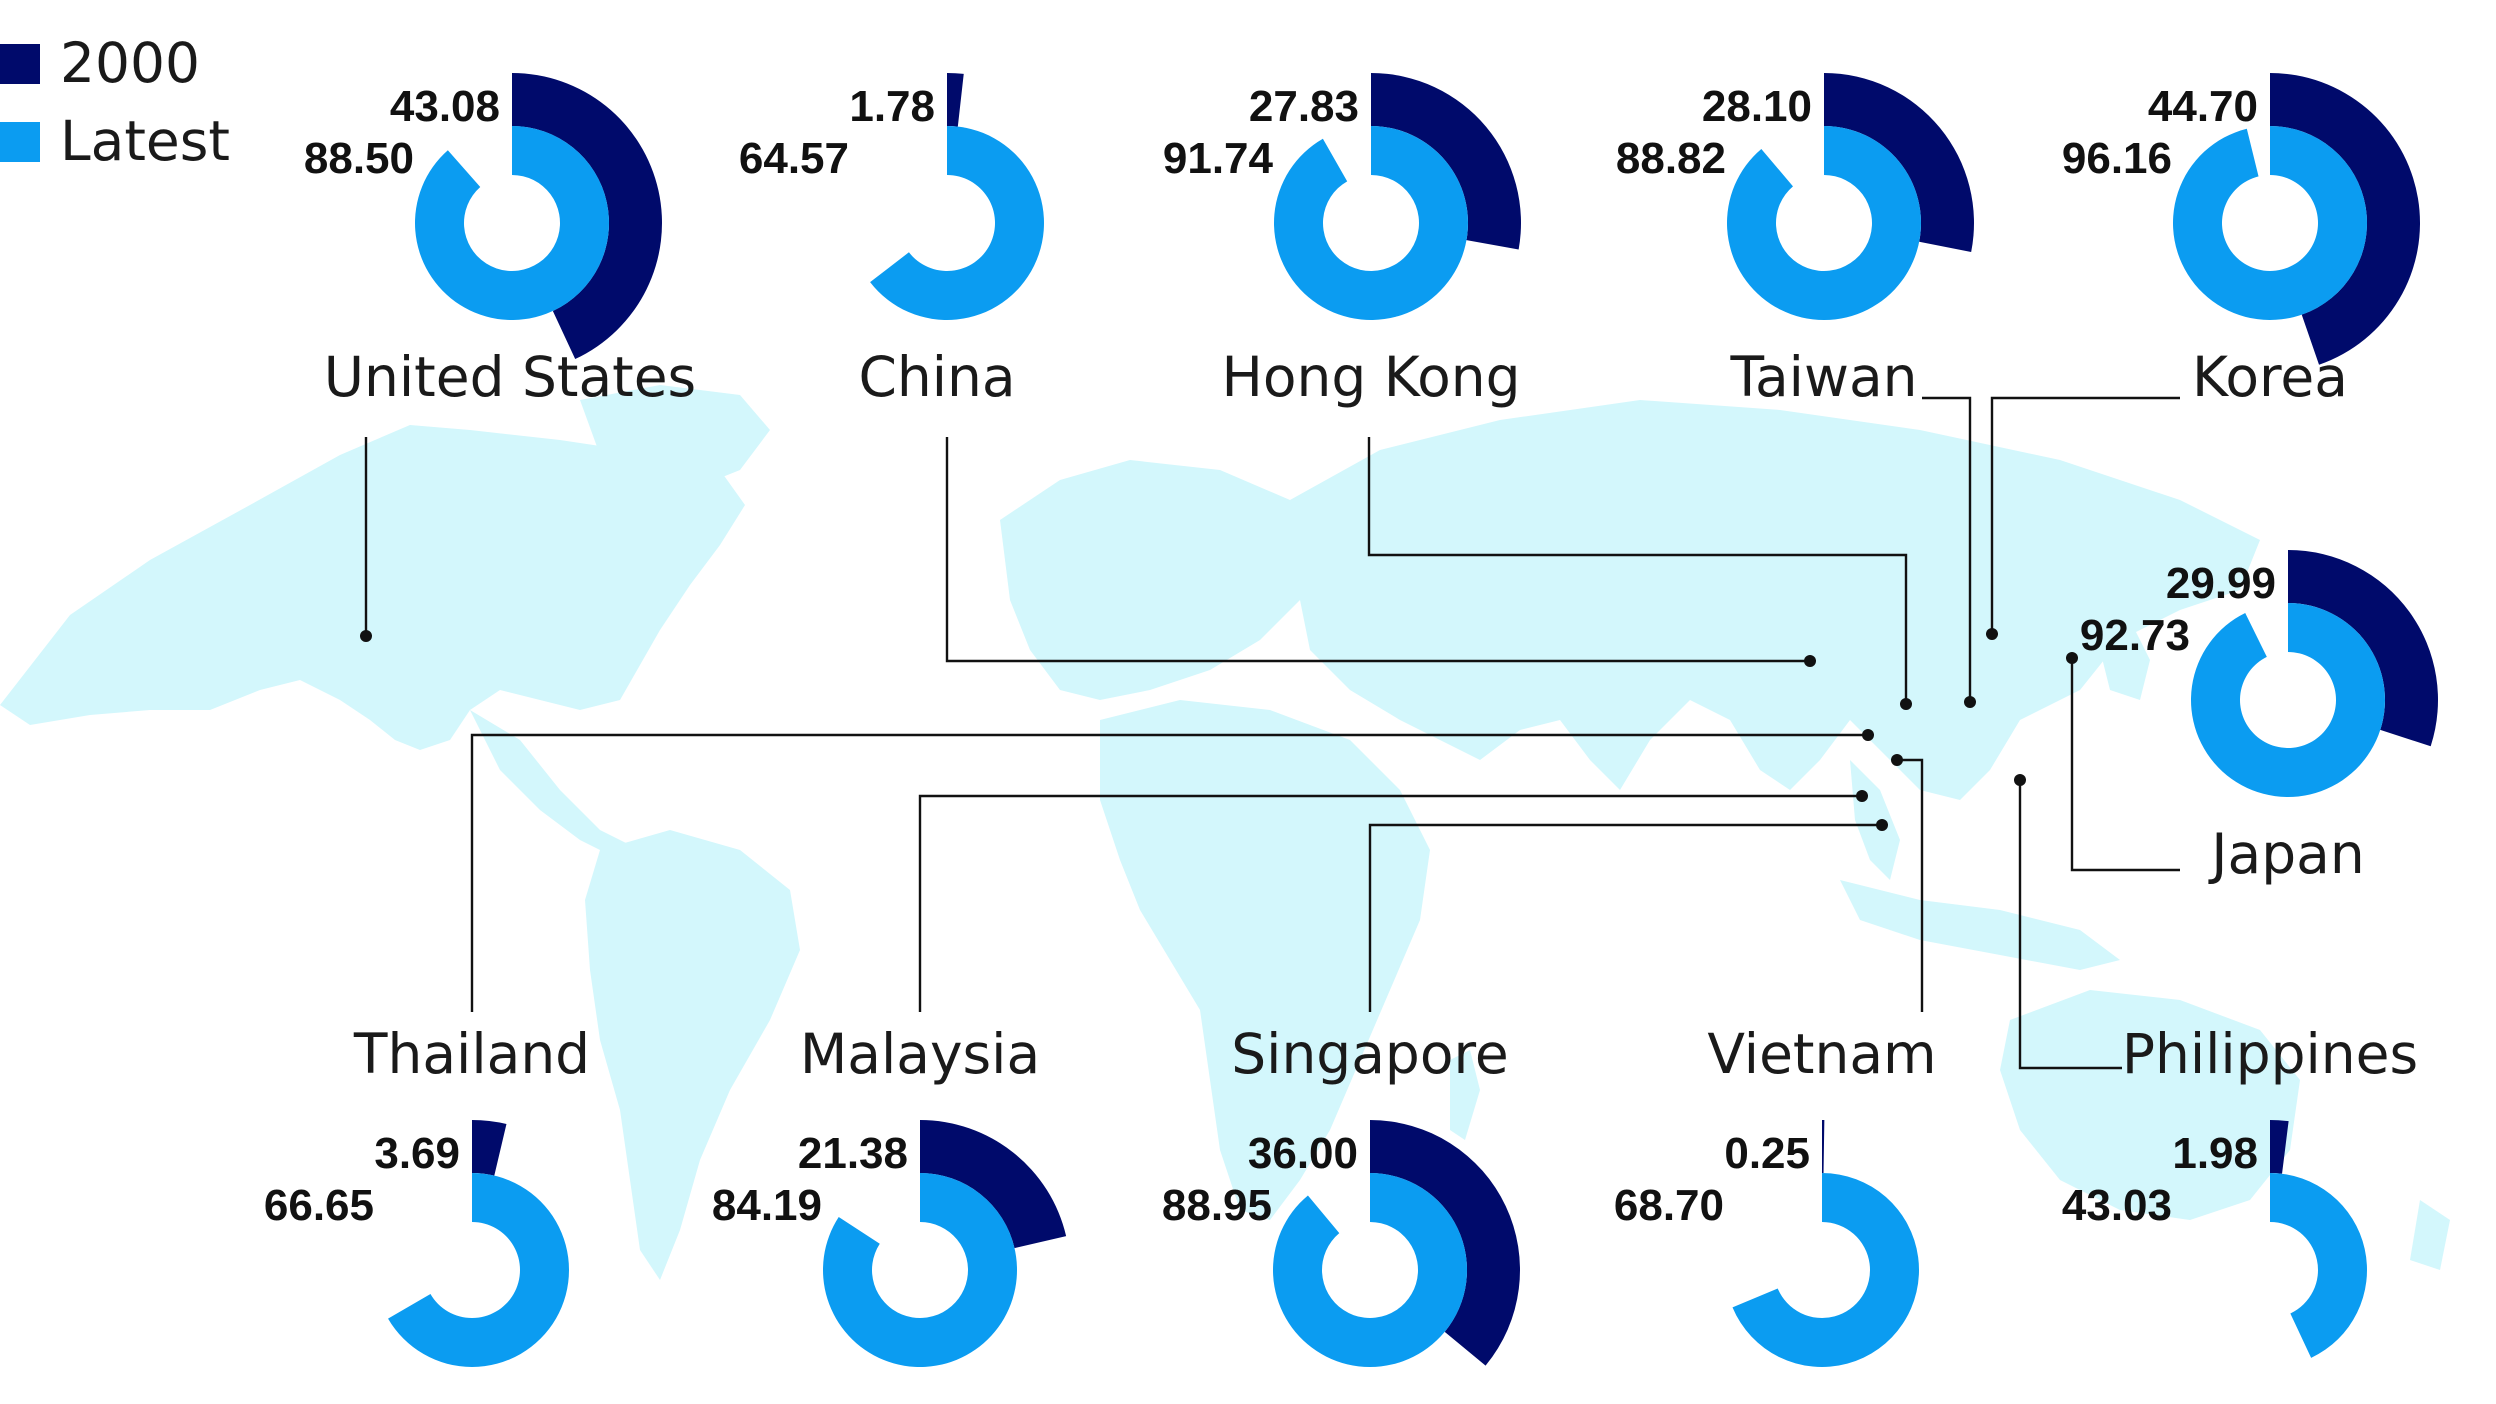 The width and height of the screenshot is (2496, 1404). Describe the element at coordinates (2215, 1153) in the screenshot. I see `value-2000-label: 1.98` at that location.